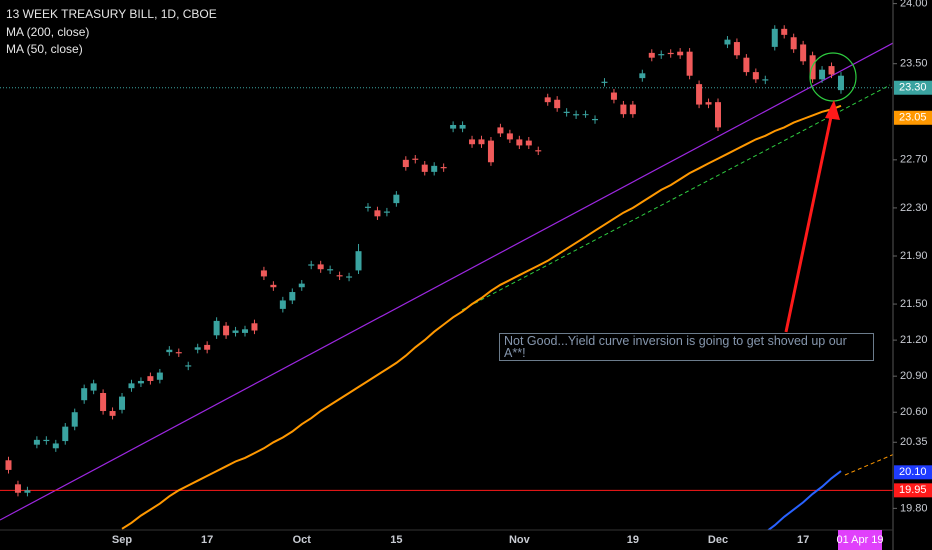  Describe the element at coordinates (396, 540) in the screenshot. I see `x-tick-label: 15` at that location.